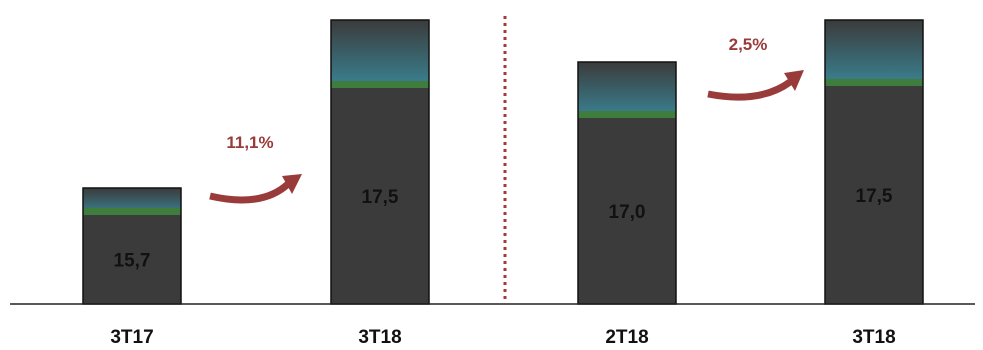 This screenshot has width=983, height=350. What do you see at coordinates (131, 337) in the screenshot?
I see `x-tick-label: 3T17` at bounding box center [131, 337].